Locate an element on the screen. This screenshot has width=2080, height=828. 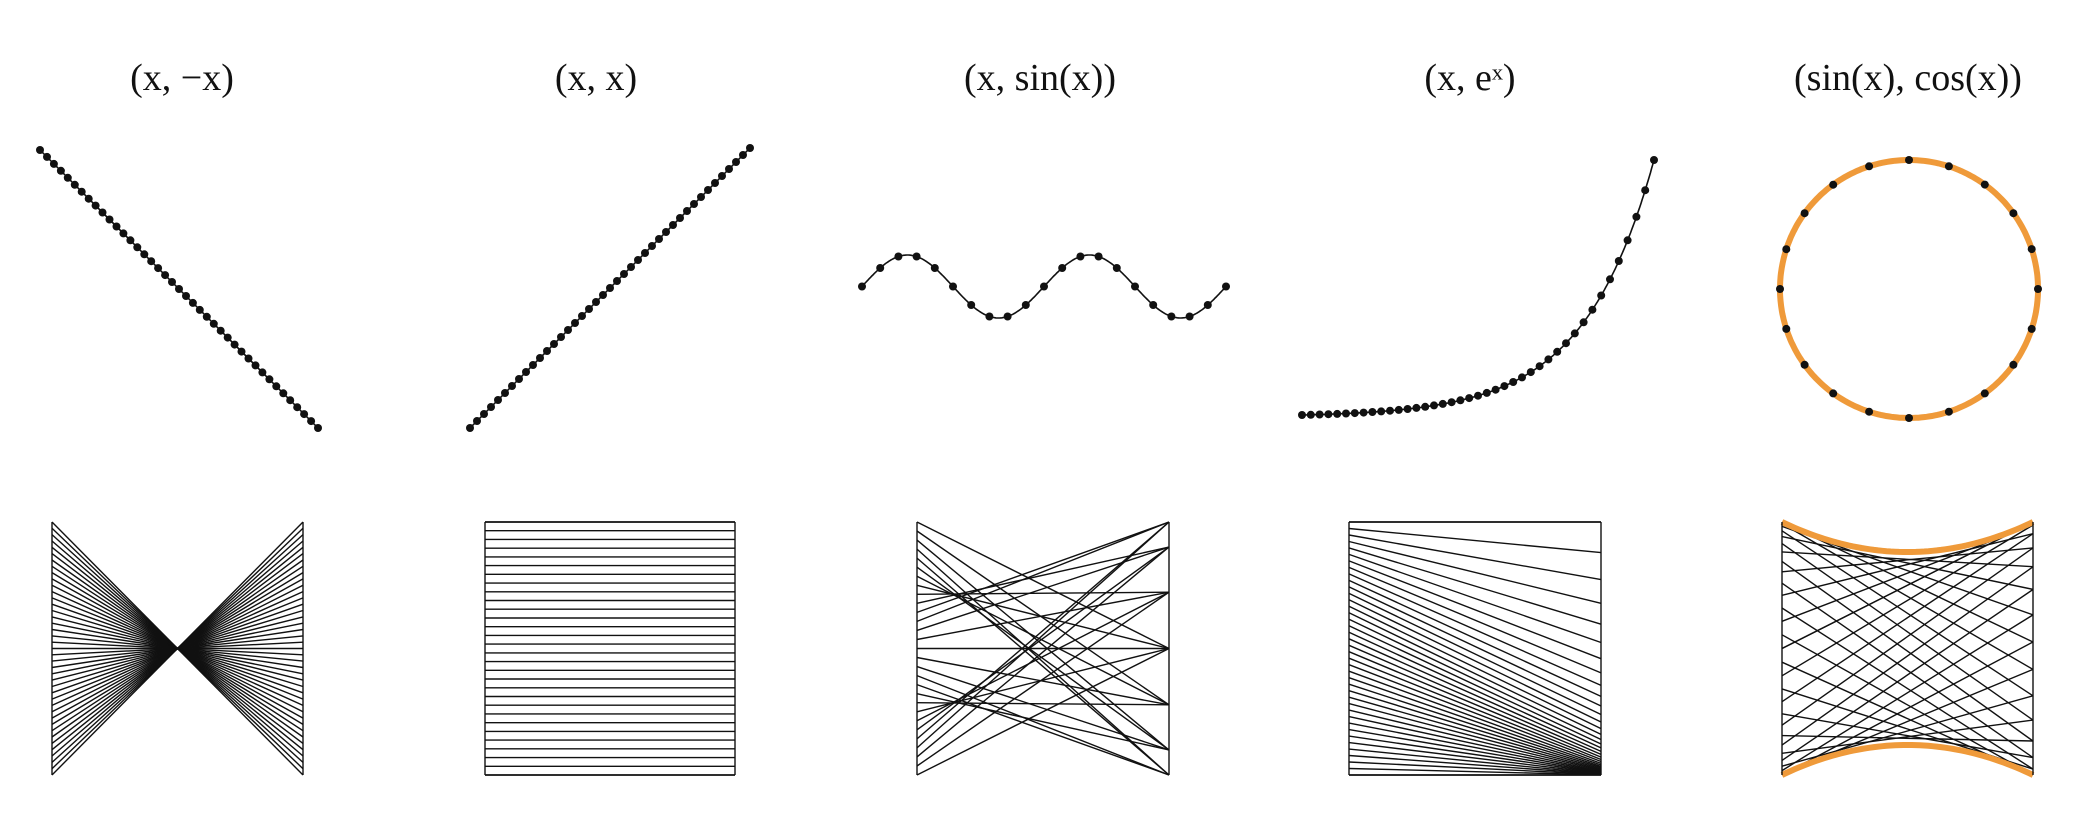
panel-5: (sin(x), cos(x)) is located at coordinates (1909, 417).